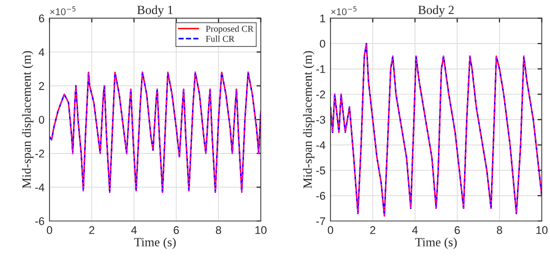  What do you see at coordinates (321, 170) in the screenshot?
I see `y-tick-label: -5` at bounding box center [321, 170].